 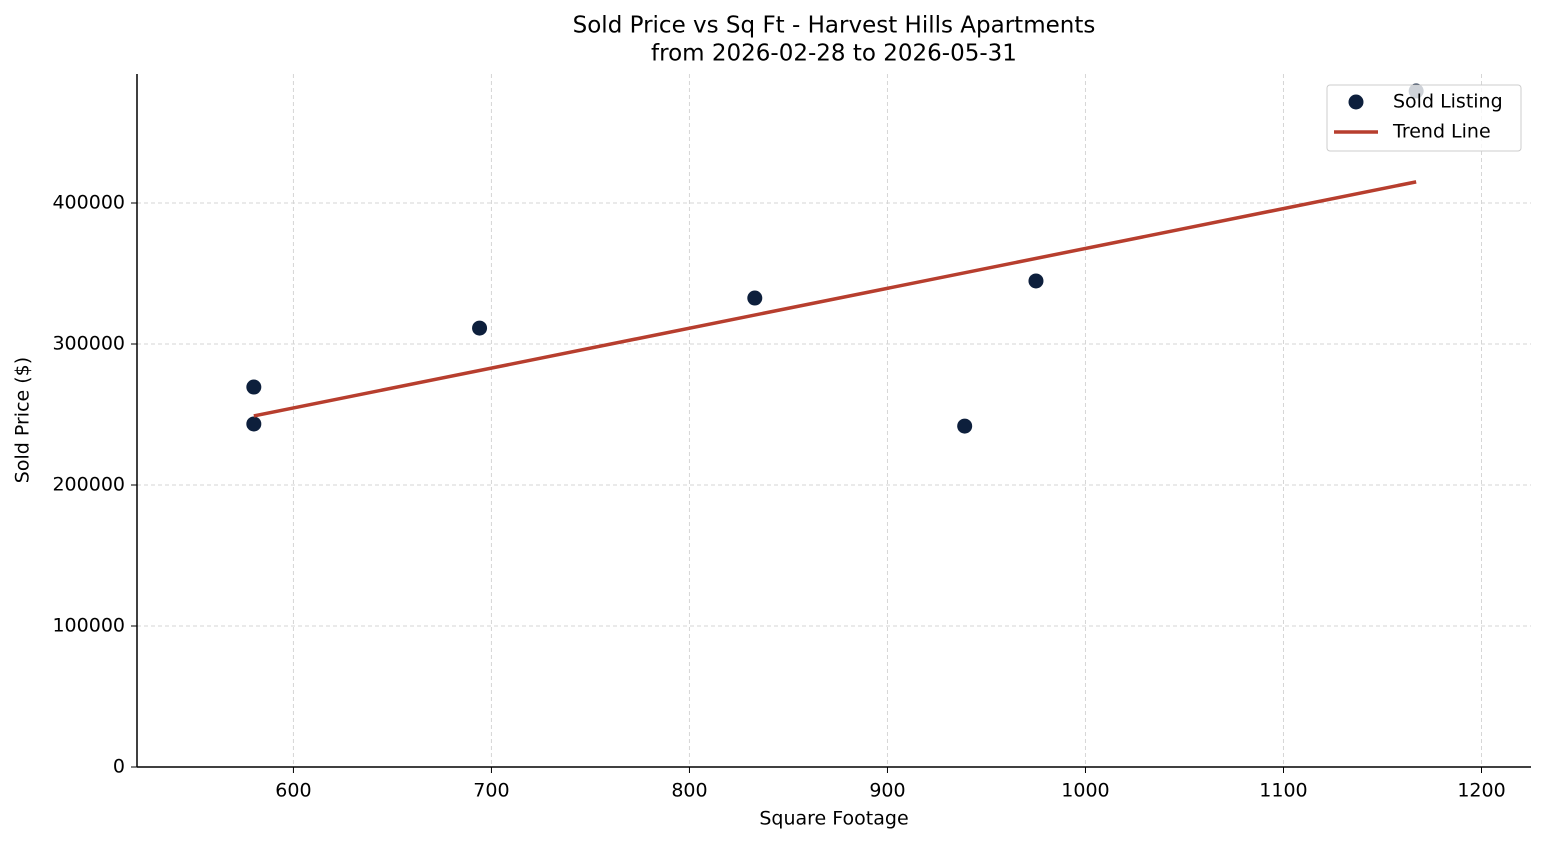 What do you see at coordinates (834, 54) in the screenshot?
I see `chart-subtitle: from 2026-02-28 to 2026-05-31` at bounding box center [834, 54].